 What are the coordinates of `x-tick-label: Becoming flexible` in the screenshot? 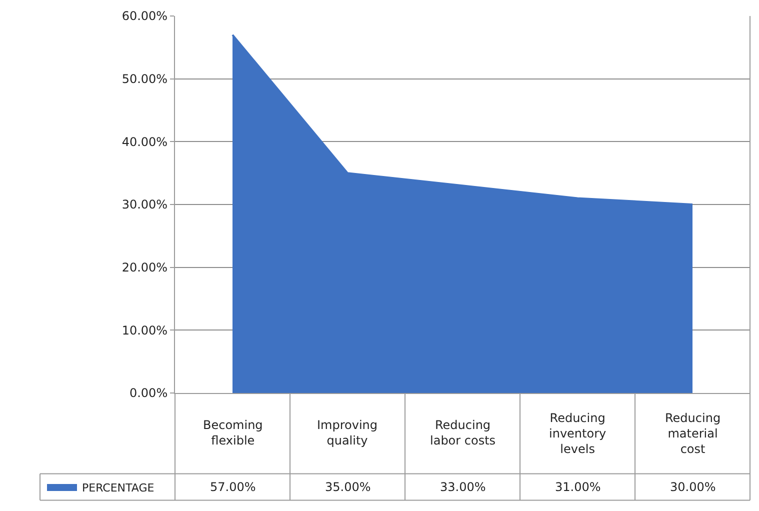 It's located at (233, 433).